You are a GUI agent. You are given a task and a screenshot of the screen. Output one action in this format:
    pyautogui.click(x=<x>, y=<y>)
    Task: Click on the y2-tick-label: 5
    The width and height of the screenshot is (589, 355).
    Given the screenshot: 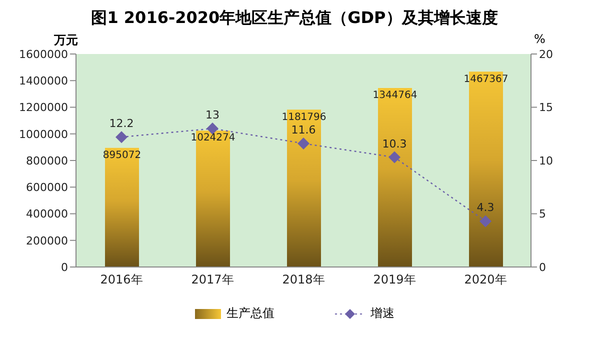 What is the action you would take?
    pyautogui.click(x=542, y=214)
    